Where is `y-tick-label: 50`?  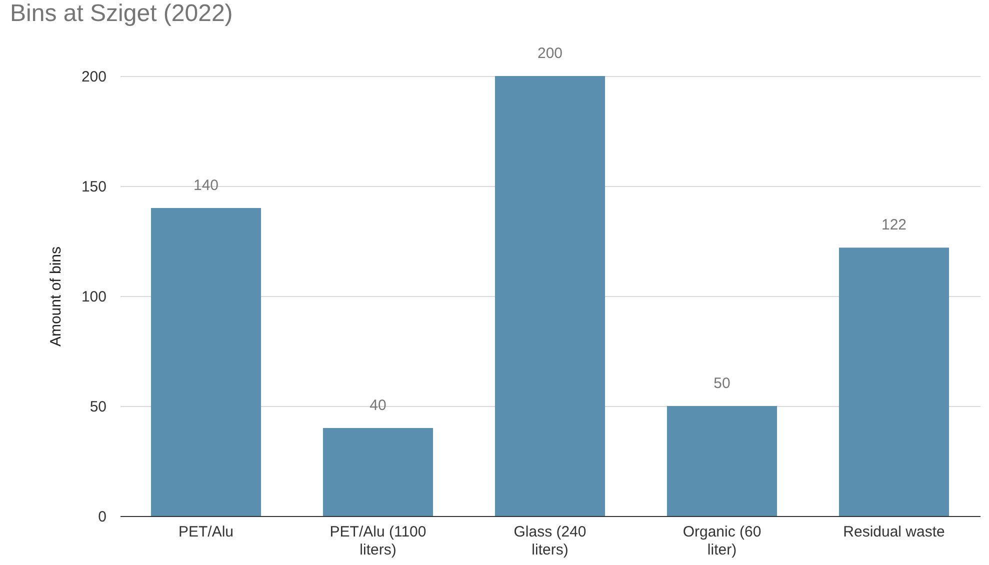 y-tick-label: 50 is located at coordinates (98, 407).